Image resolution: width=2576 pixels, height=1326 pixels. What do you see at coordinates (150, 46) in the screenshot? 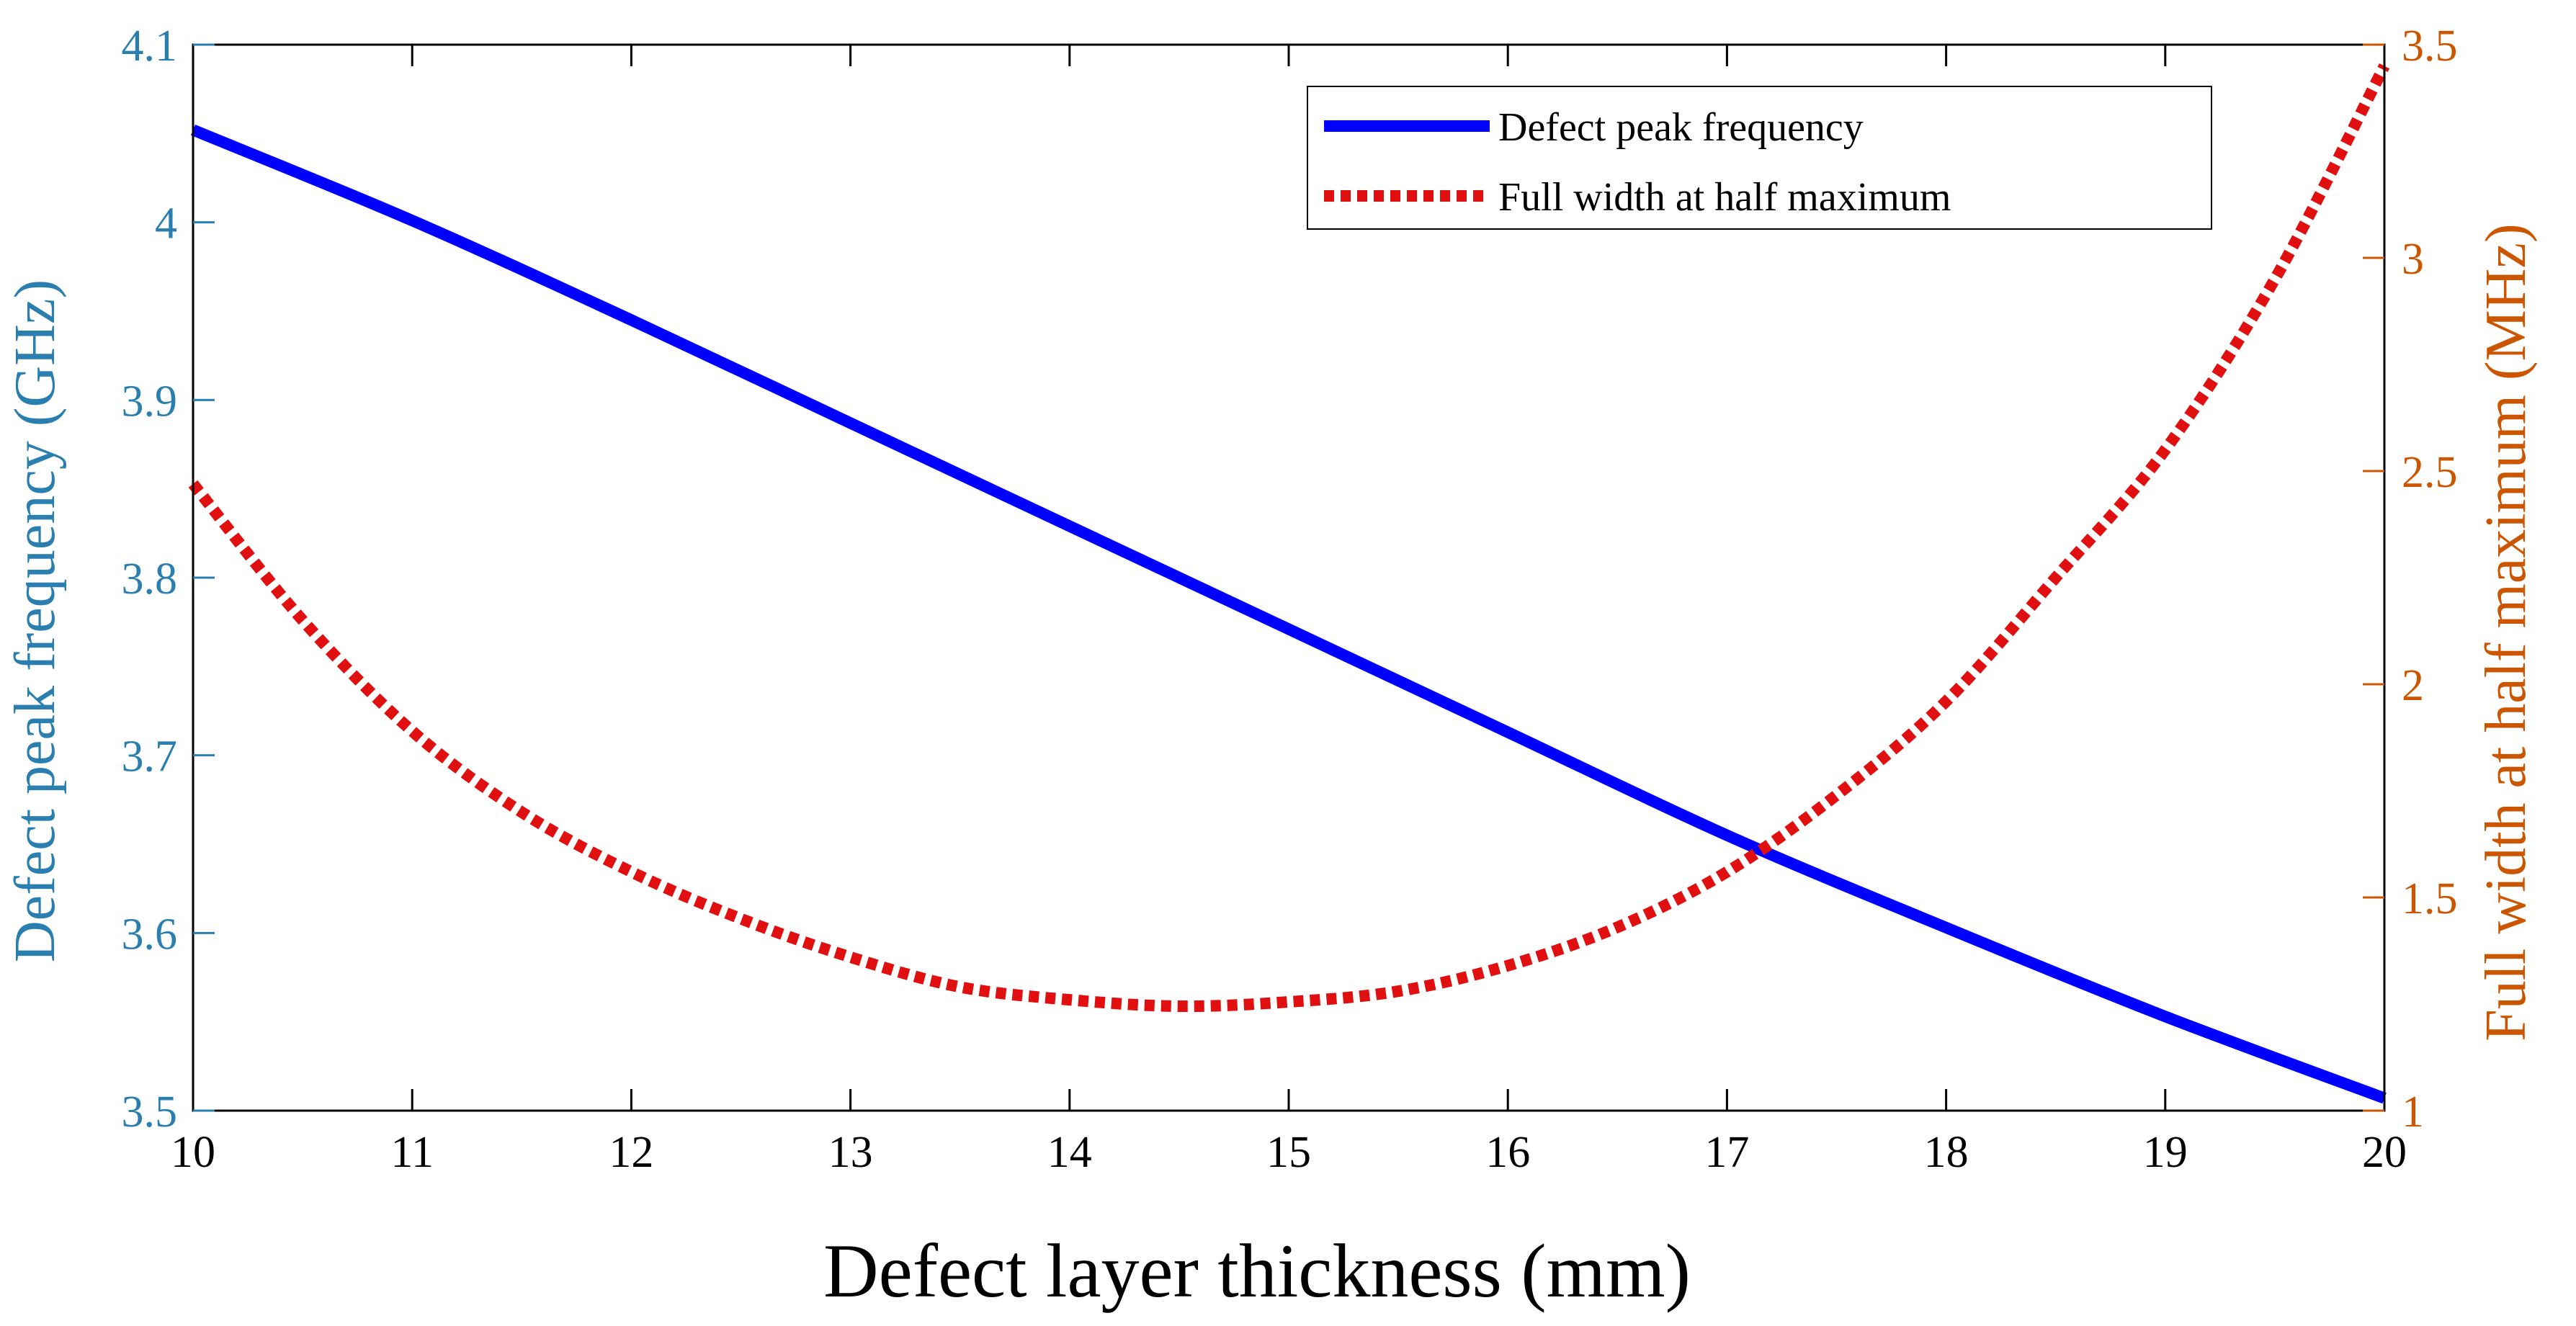
I see `left-y-tick-label: 4.1` at bounding box center [150, 46].